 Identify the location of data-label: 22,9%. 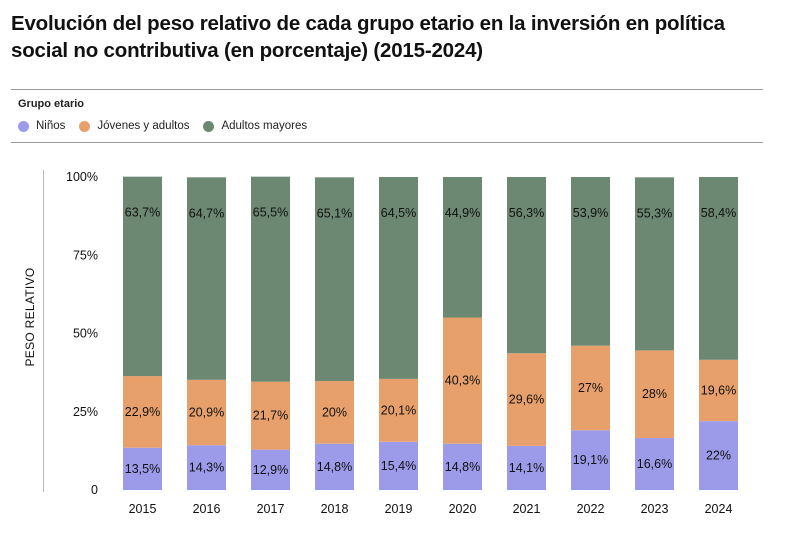
(142, 412).